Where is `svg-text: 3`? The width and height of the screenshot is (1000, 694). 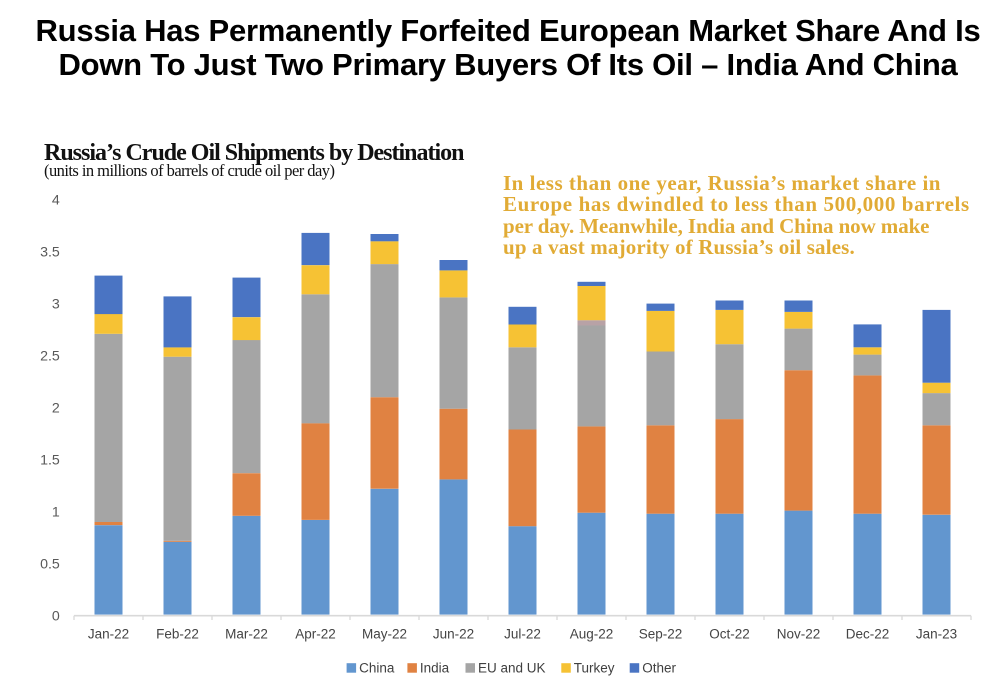 svg-text: 3 is located at coordinates (56, 304).